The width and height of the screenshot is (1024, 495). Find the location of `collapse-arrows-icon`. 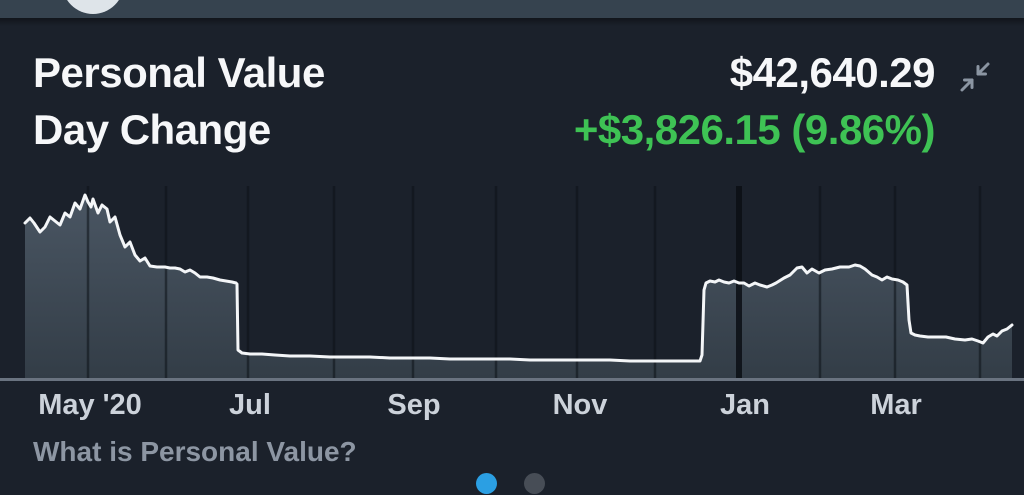

collapse-arrows-icon is located at coordinates (975, 77).